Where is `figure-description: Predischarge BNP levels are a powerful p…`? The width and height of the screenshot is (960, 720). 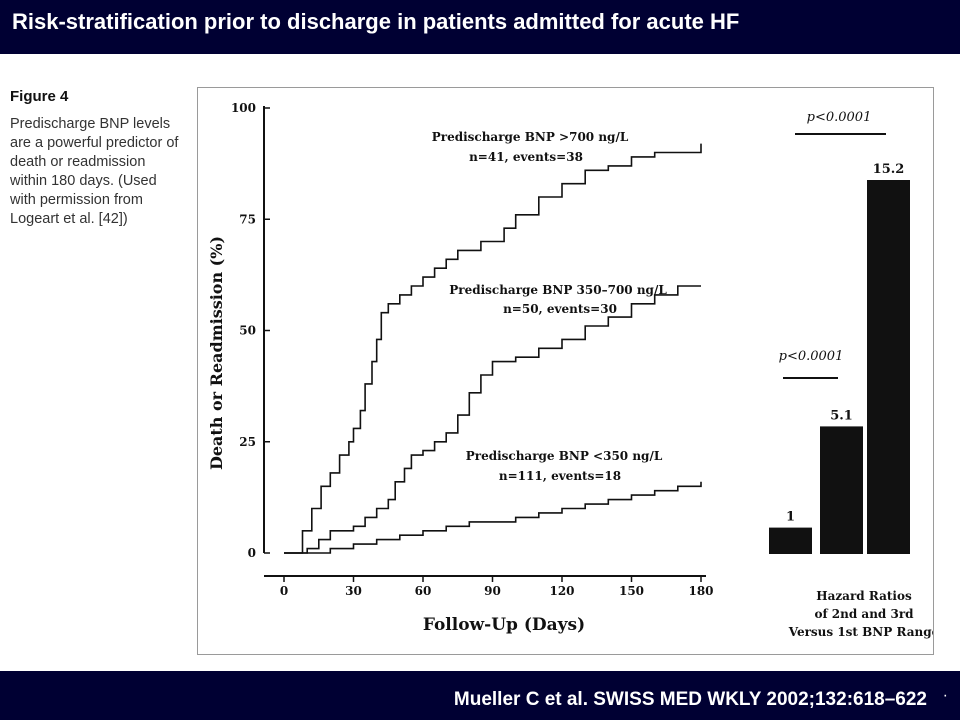 figure-description: Predischarge BNP levels are a powerful p… is located at coordinates (94, 171).